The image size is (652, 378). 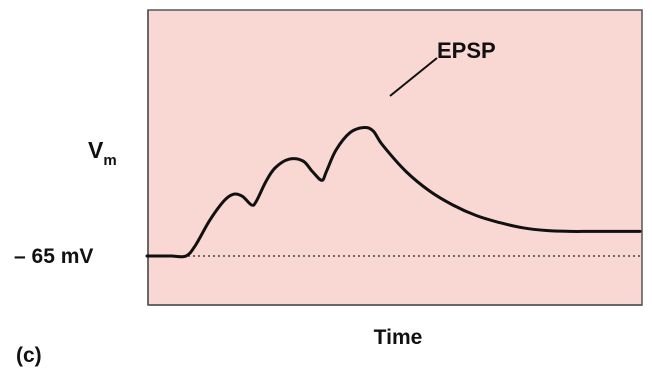 What do you see at coordinates (466, 50) in the screenshot?
I see `epsp-annotation-label: EPSP` at bounding box center [466, 50].